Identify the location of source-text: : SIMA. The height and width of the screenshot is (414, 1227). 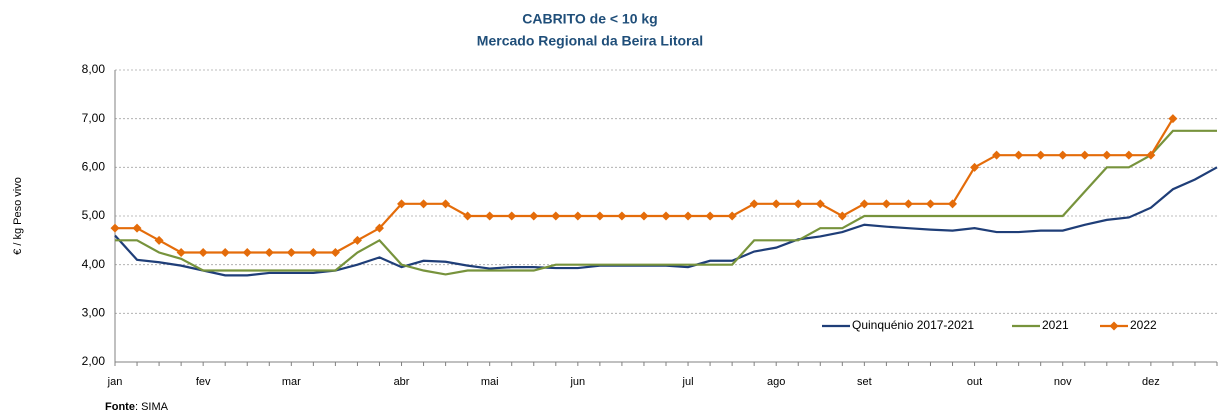
(152, 407).